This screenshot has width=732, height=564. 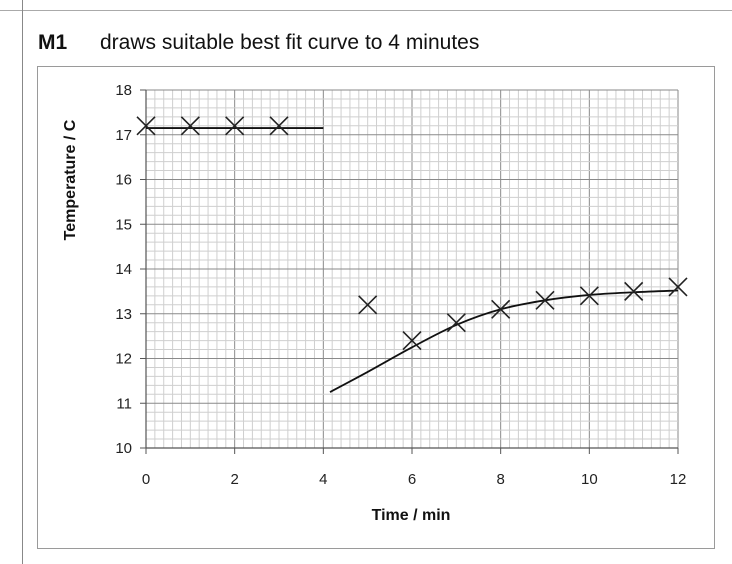 What do you see at coordinates (123, 135) in the screenshot?
I see `y-tick-label: 17` at bounding box center [123, 135].